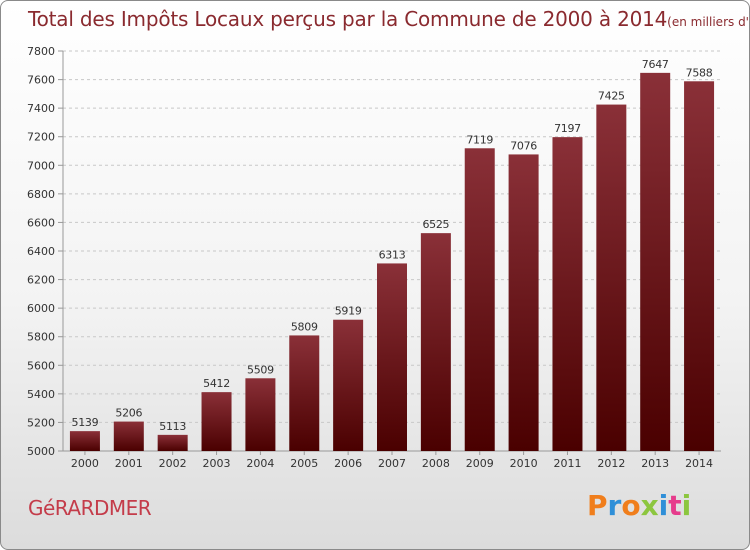 The height and width of the screenshot is (550, 750). Describe the element at coordinates (128, 436) in the screenshot. I see `bar-2001` at that location.